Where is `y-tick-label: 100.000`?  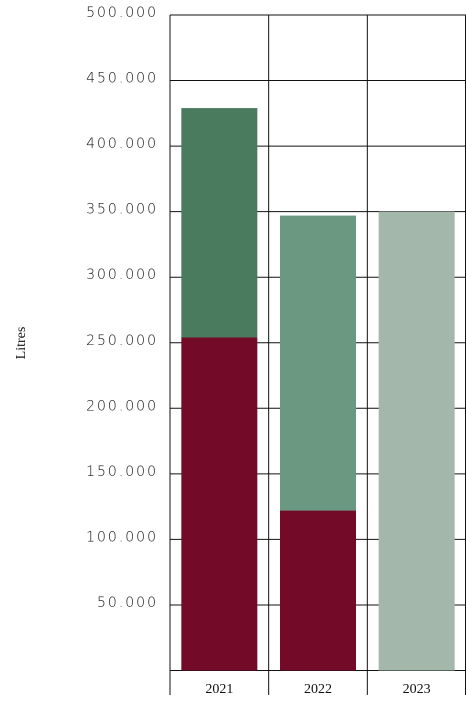 y-tick-label: 100.000 is located at coordinates (122, 537).